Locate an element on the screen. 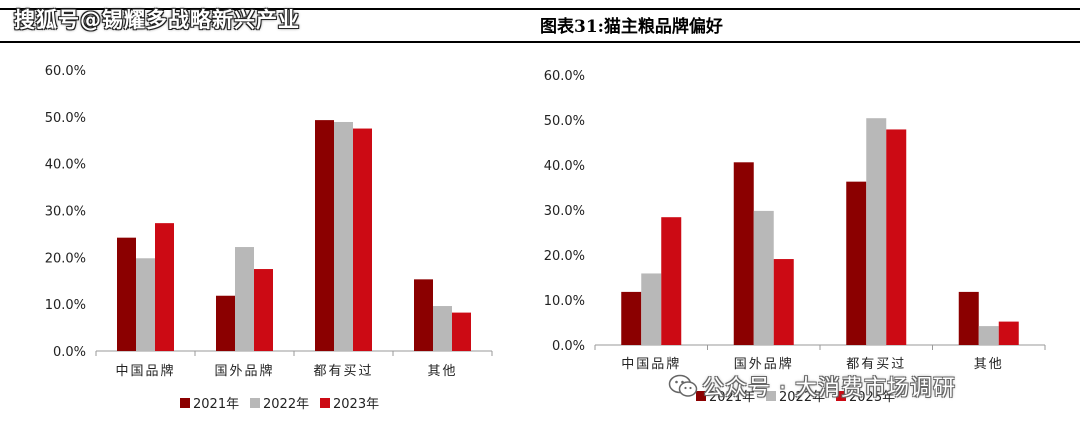 The image size is (1080, 429). wechat-watermark: 公众号 · 大消费市场调研 is located at coordinates (812, 386).